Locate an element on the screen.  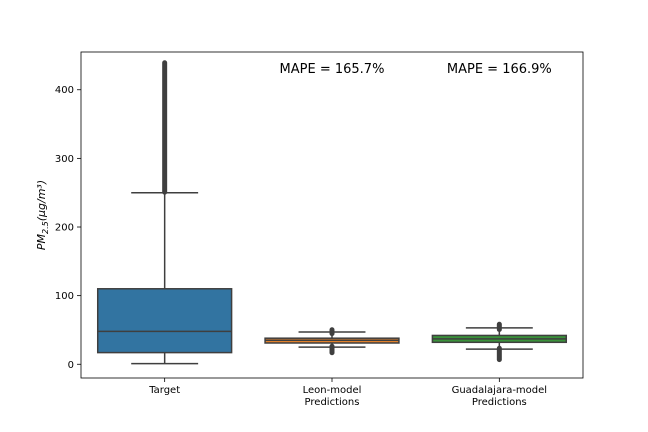
y-tick-label: 400 is located at coordinates (64, 90).